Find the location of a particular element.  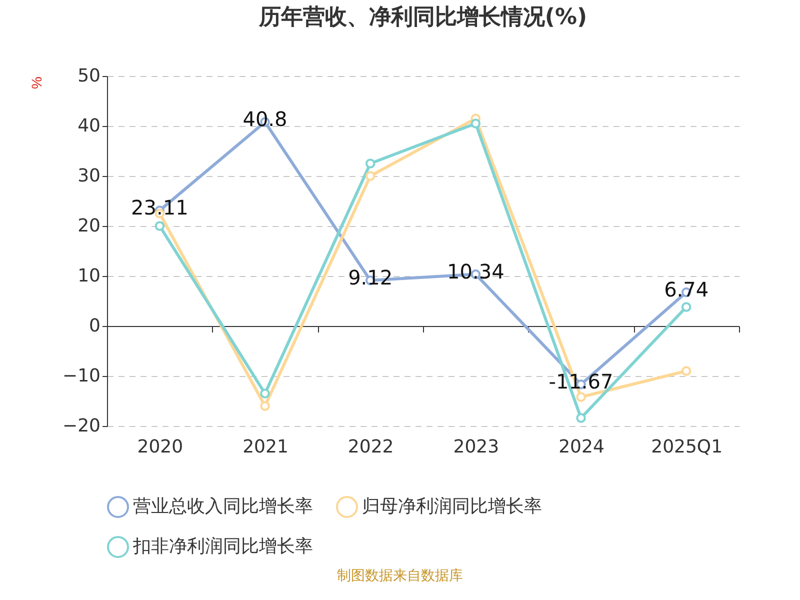

data-label: -11.67 is located at coordinates (581, 381).